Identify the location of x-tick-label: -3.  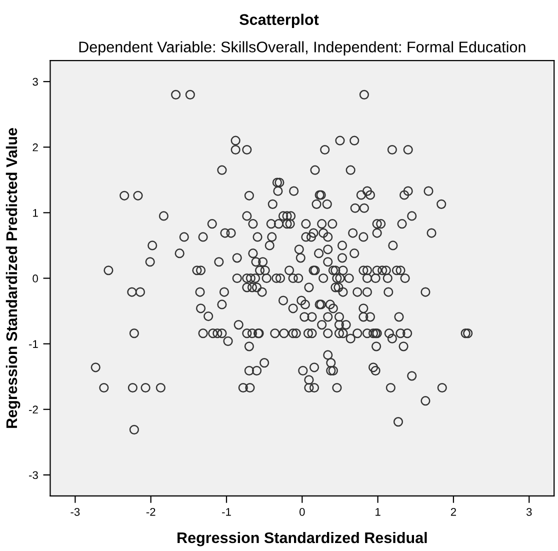
(75, 512).